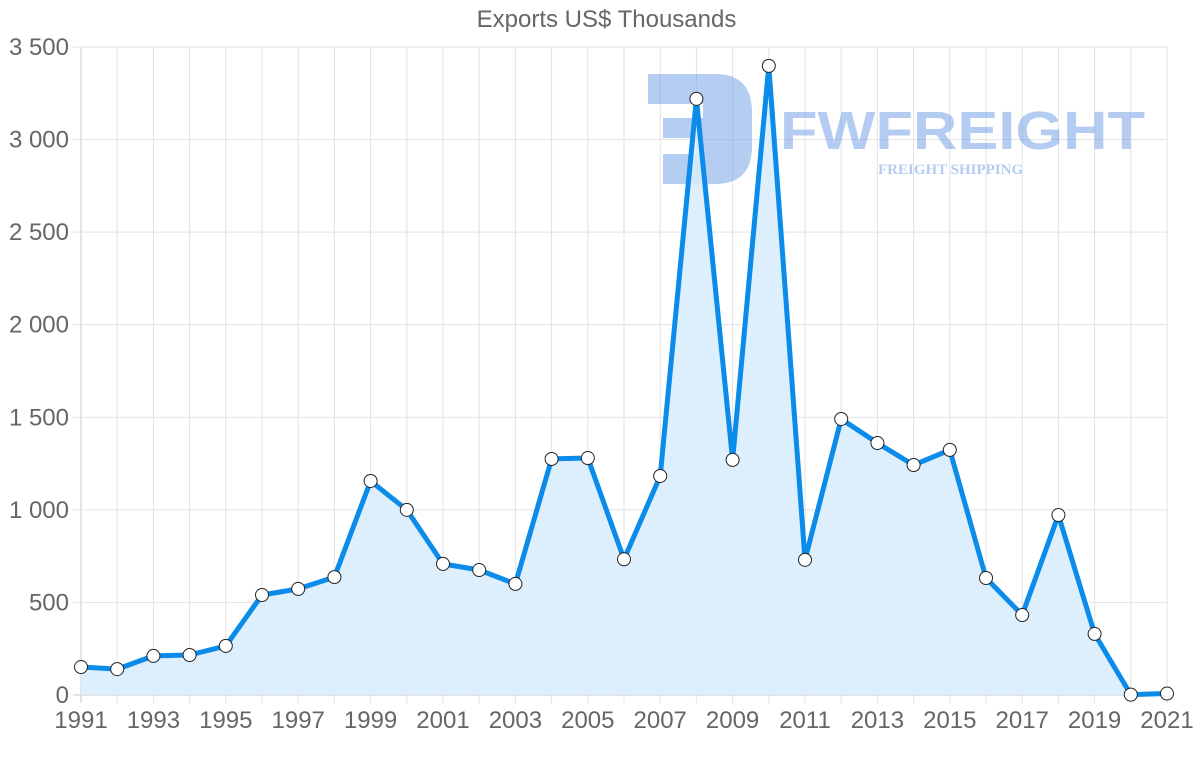 The width and height of the screenshot is (1200, 763). Describe the element at coordinates (768, 65) in the screenshot. I see `data-point-2010` at that location.